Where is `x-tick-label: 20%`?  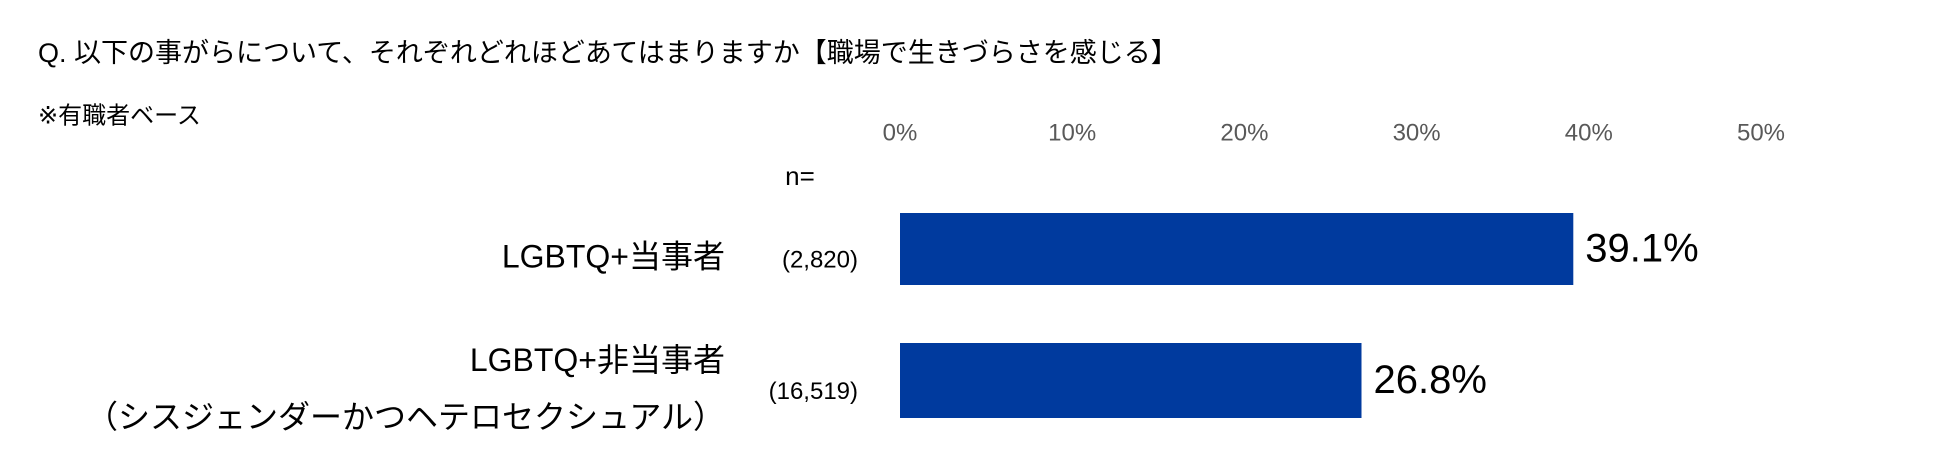
x-tick-label: 20% is located at coordinates (1244, 132).